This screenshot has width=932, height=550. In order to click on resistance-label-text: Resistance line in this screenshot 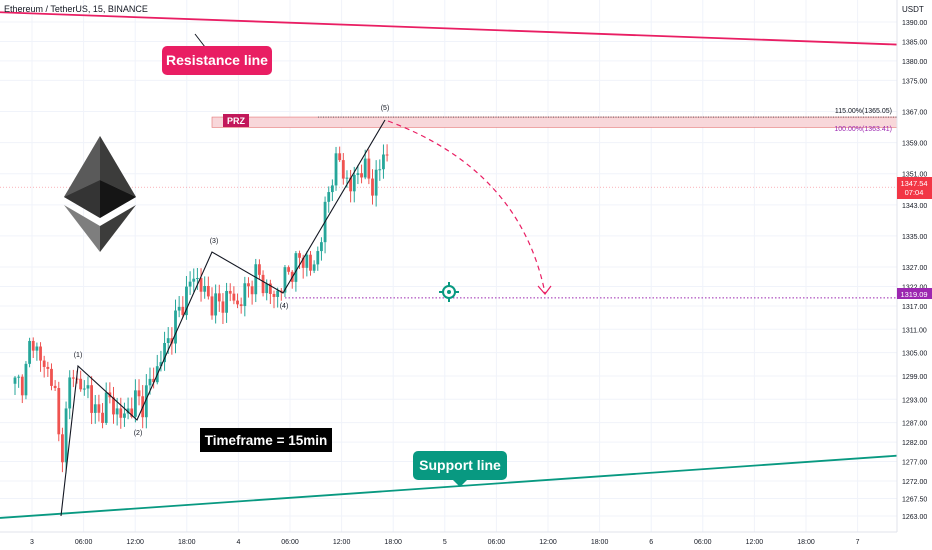, I will do `click(217, 60)`.